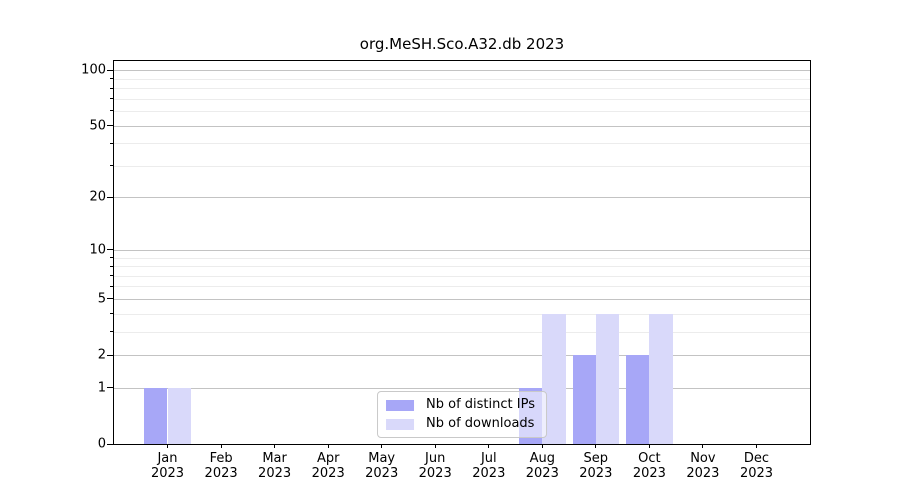 This screenshot has width=900, height=500. Describe the element at coordinates (101, 355) in the screenshot. I see `y-tick-label-2: 2` at that location.